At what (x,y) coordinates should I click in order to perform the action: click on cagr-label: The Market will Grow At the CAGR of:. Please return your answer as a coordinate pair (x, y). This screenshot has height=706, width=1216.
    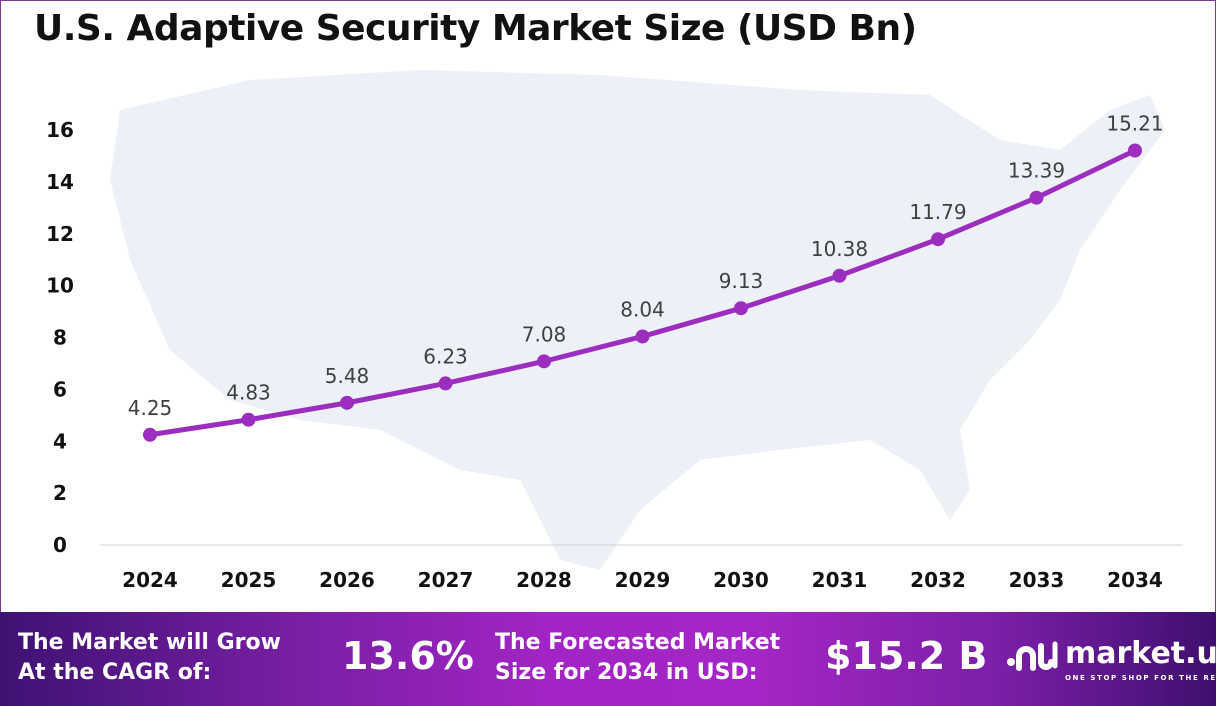
    Looking at the image, I should click on (149, 657).